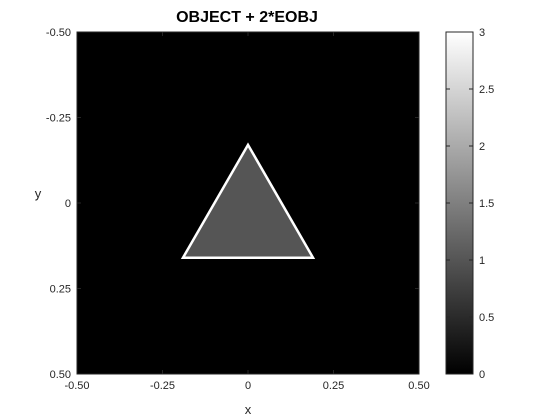 The image size is (560, 420). Describe the element at coordinates (76, 386) in the screenshot. I see `x-tick-label: -0.50` at that location.